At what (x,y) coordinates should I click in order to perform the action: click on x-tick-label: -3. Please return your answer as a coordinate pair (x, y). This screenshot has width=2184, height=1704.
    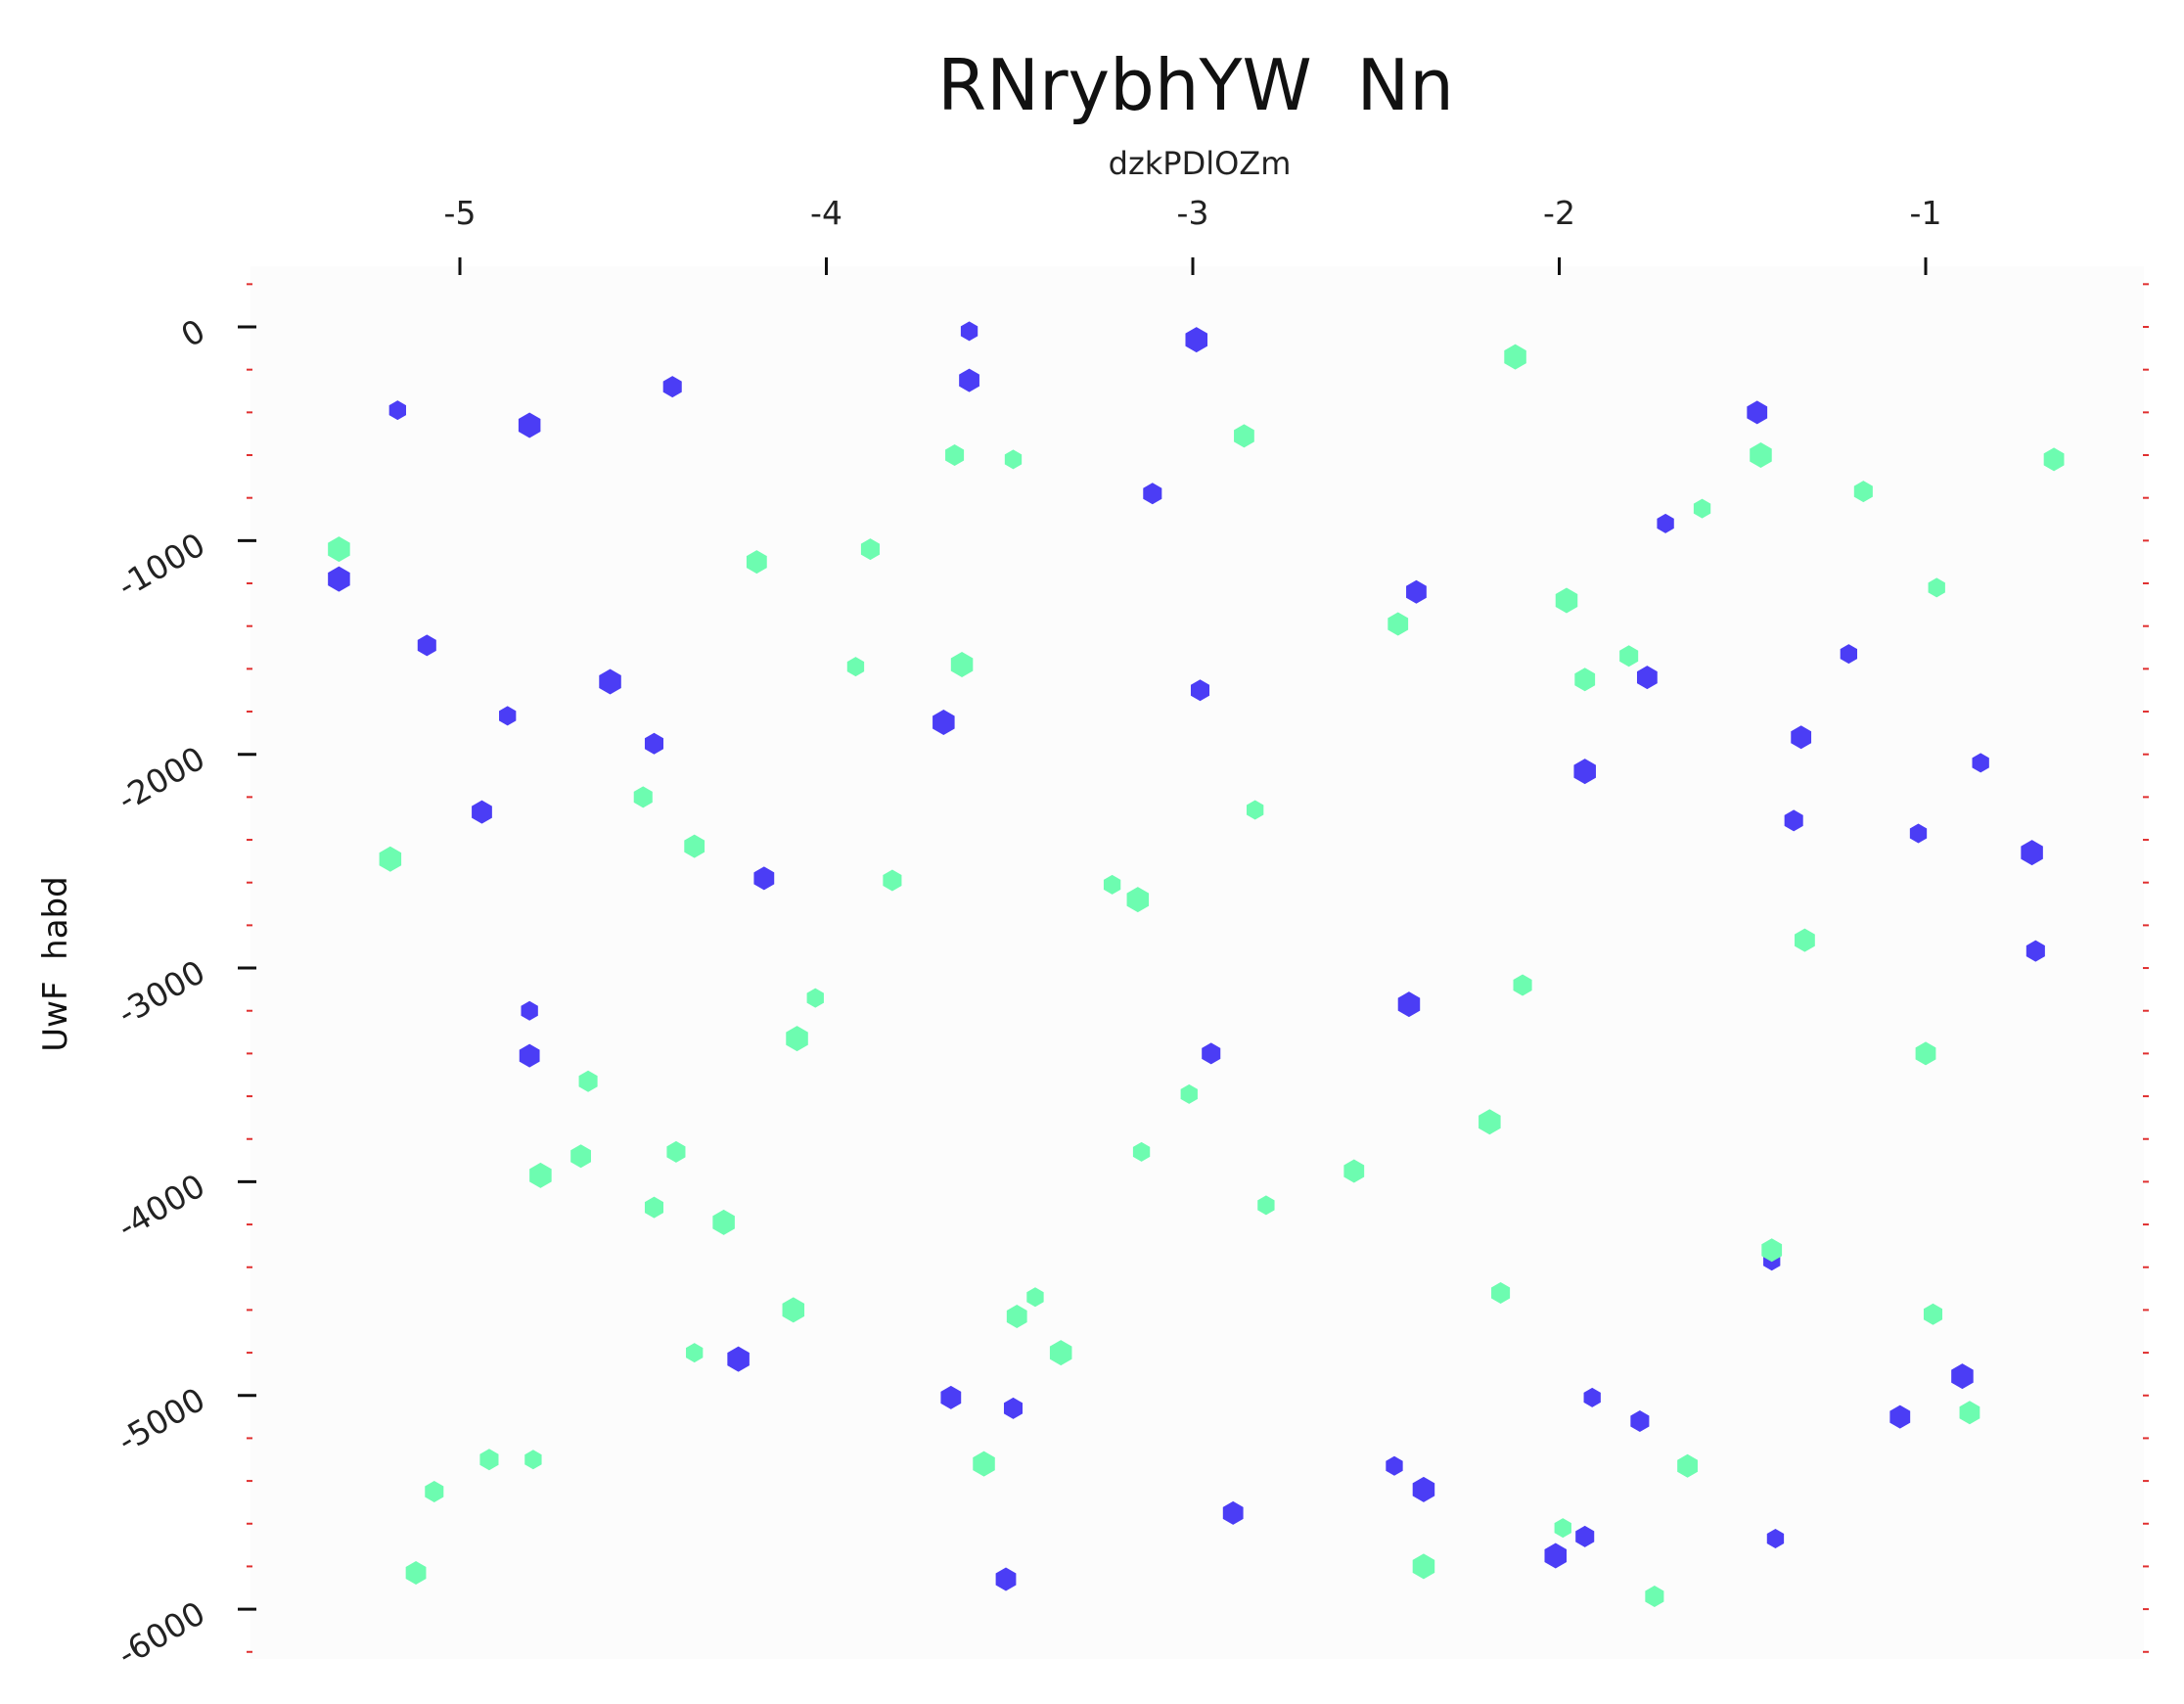
    Looking at the image, I should click on (1193, 213).